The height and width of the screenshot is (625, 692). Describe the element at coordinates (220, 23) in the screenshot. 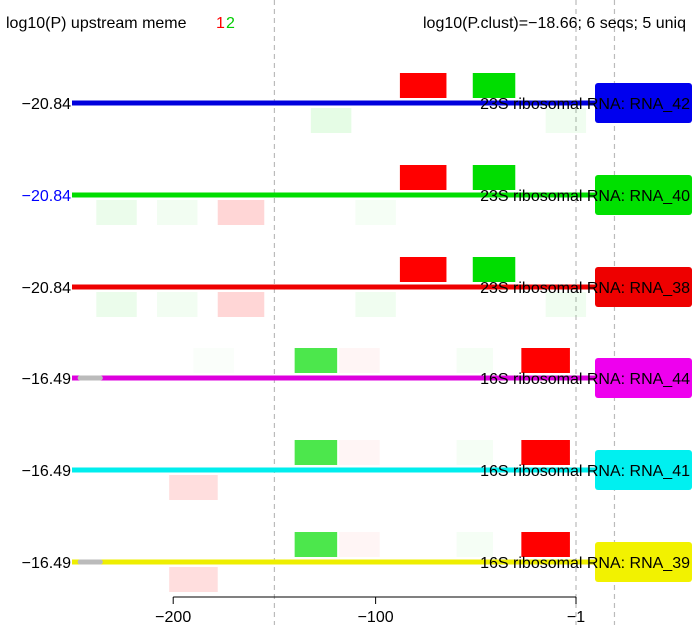

I see `motif-label-1: 1` at that location.